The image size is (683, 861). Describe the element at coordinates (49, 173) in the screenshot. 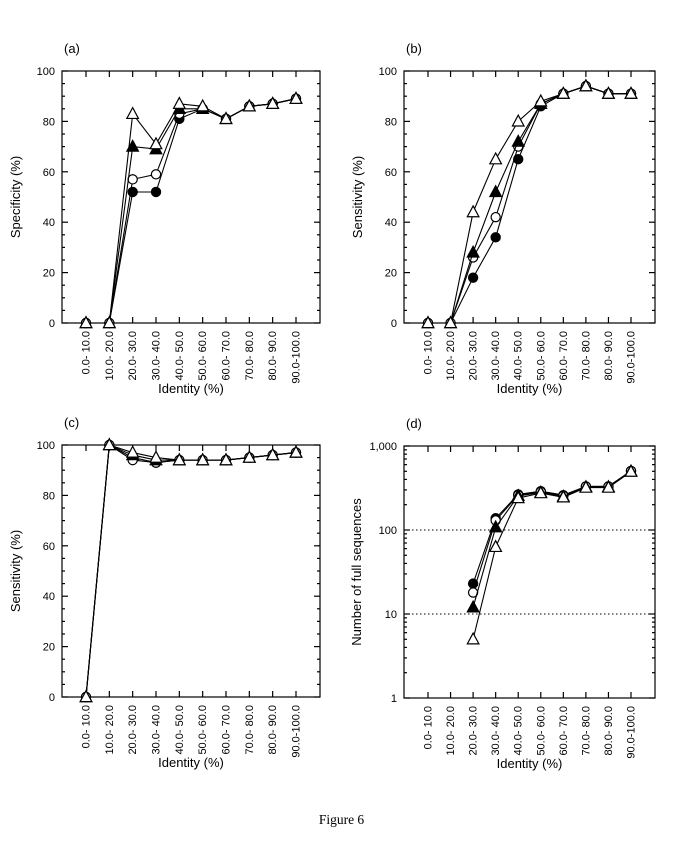

I see `y-tick-label: 60` at that location.